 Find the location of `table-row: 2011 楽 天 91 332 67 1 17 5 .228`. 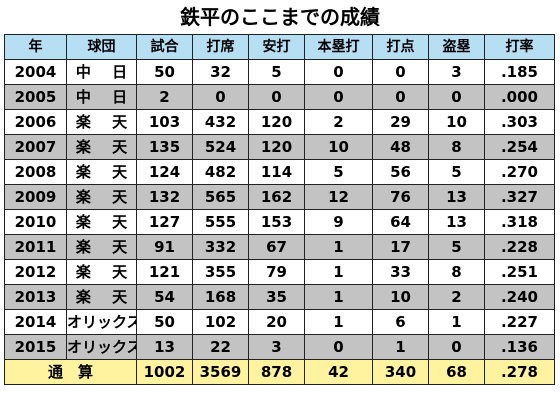

table-row: 2011 楽 天 91 332 67 1 17 5 .228 is located at coordinates (279, 247).